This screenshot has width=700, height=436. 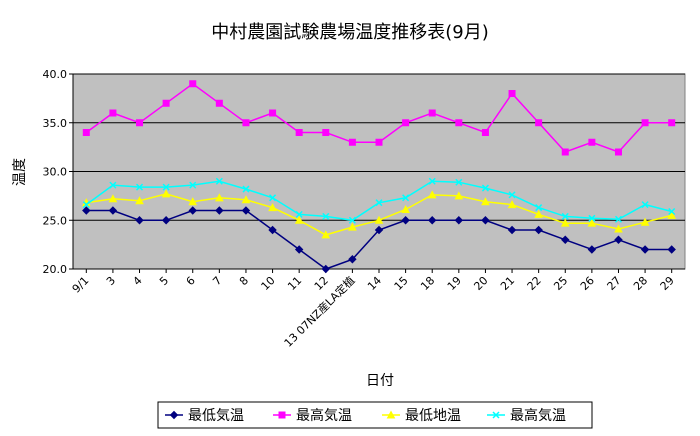 I want to click on x-tick-label: 10, so click(x=268, y=283).